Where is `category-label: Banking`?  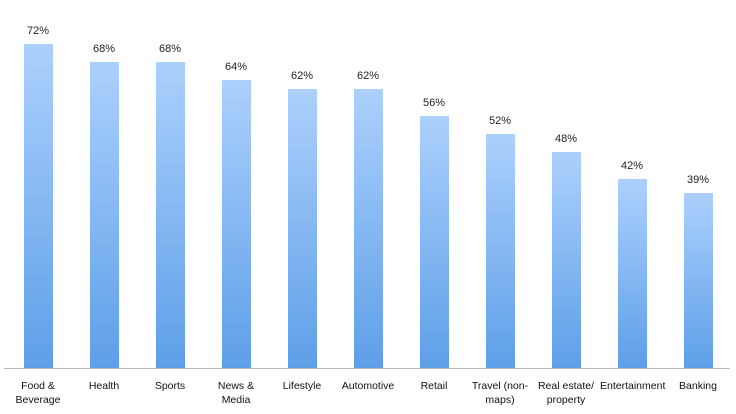
category-label: Banking is located at coordinates (698, 386).